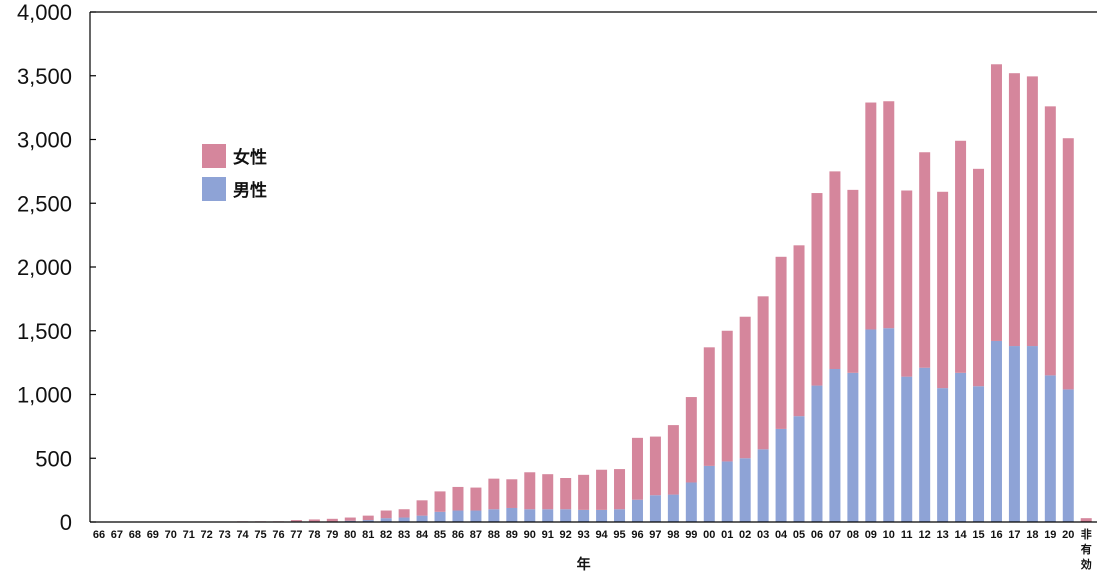 The width and height of the screenshot is (1097, 575). Describe the element at coordinates (1086, 520) in the screenshot. I see `bar-female-非有効` at that location.